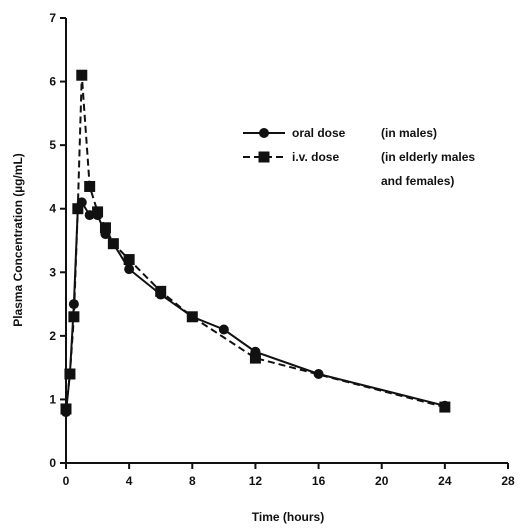  I want to click on y-tick-label: 7, so click(52, 18).